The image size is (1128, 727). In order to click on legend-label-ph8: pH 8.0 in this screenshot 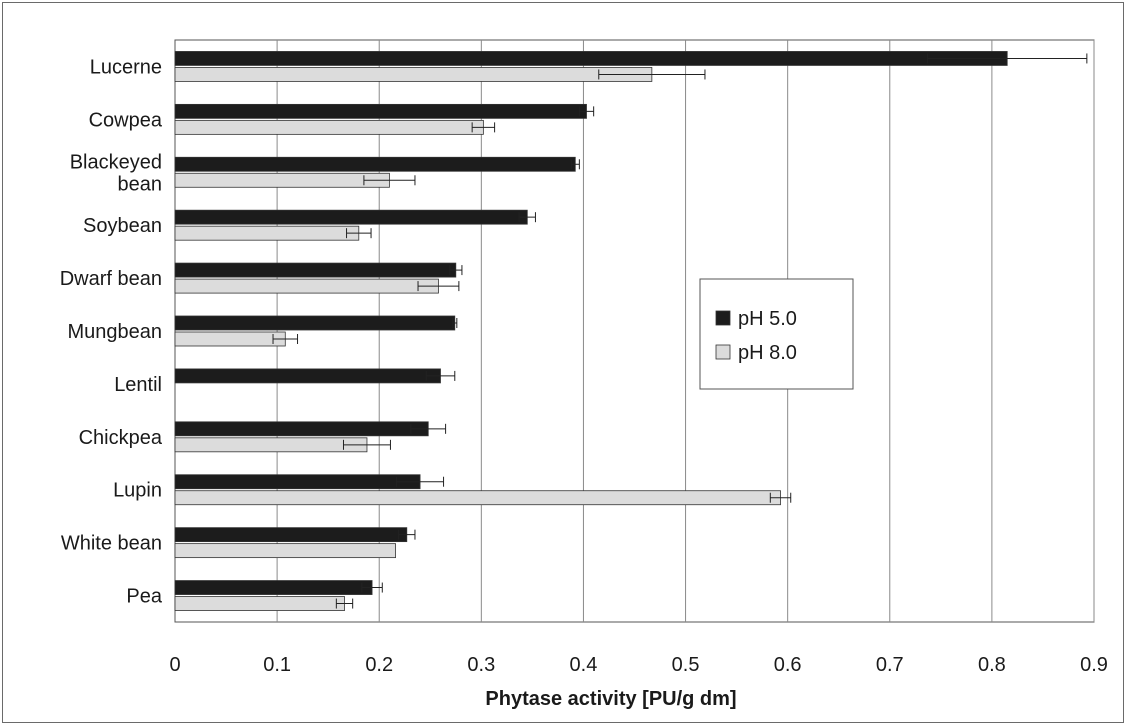, I will do `click(767, 353)`.